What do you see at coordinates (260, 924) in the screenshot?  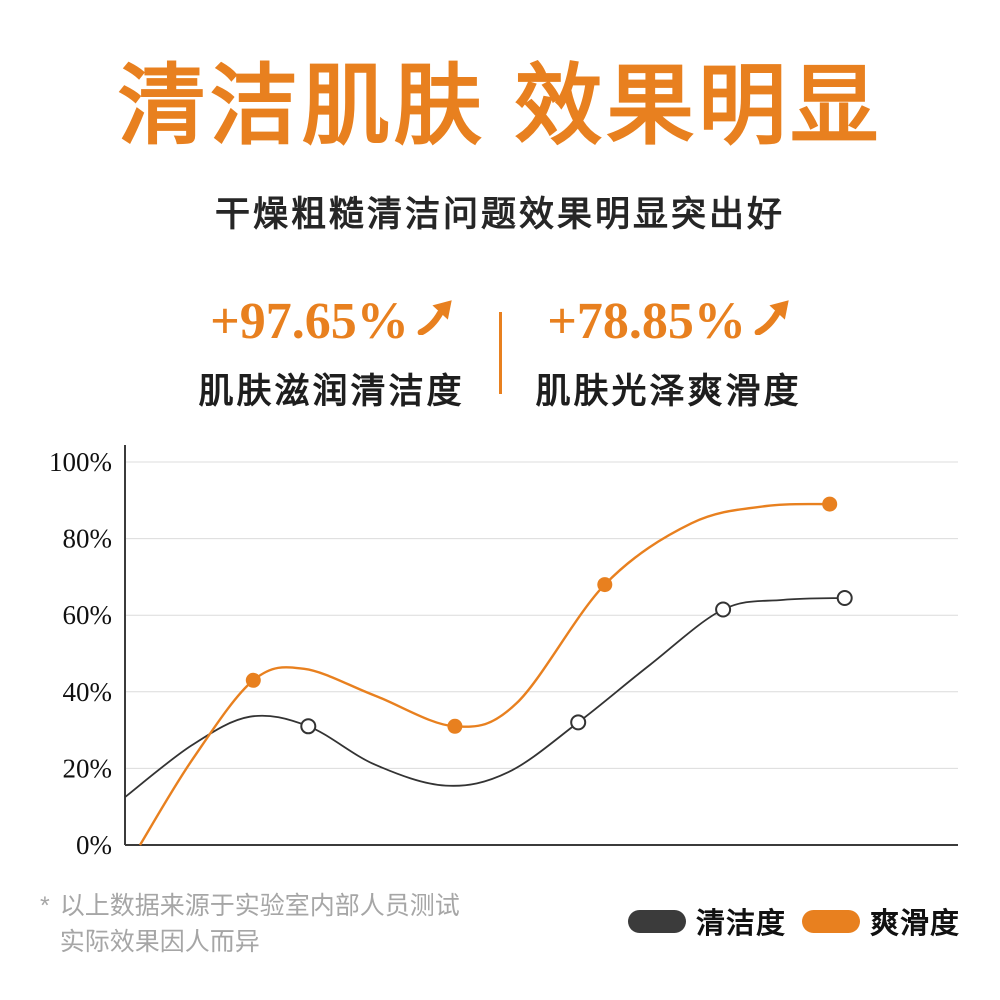 I see `footnote-lines: 以上数据来源于实验室内部人员测试 实际效果因人而异` at bounding box center [260, 924].